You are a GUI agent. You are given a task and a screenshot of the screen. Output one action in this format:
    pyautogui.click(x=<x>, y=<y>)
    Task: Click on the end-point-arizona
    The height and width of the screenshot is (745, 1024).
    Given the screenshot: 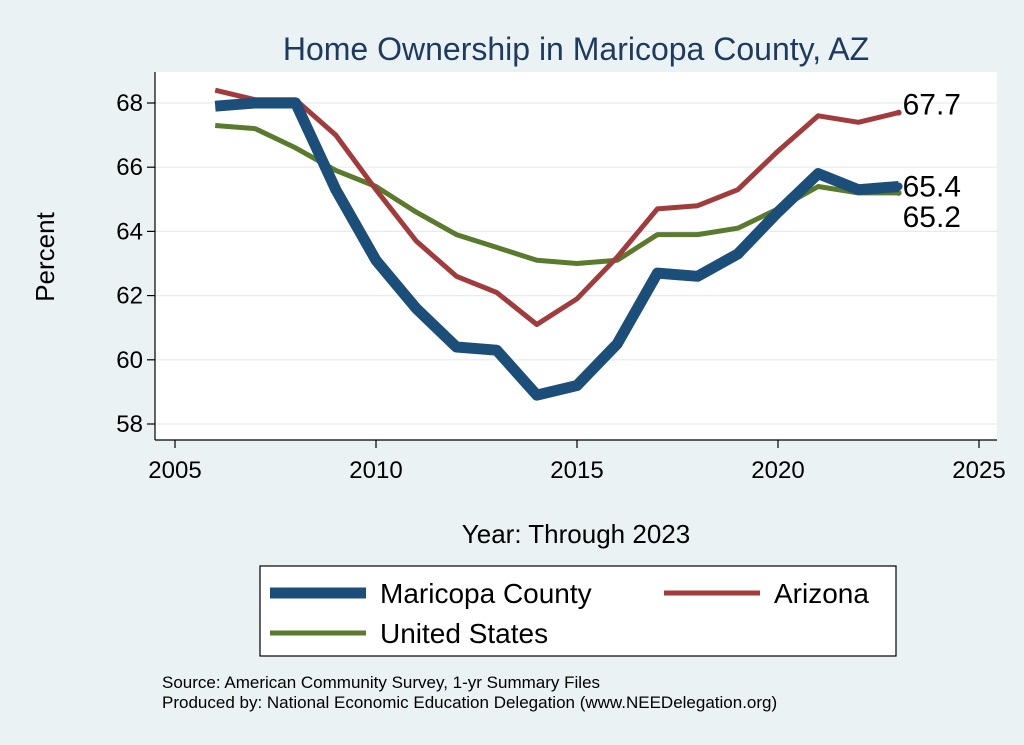 What is the action you would take?
    pyautogui.click(x=898, y=112)
    